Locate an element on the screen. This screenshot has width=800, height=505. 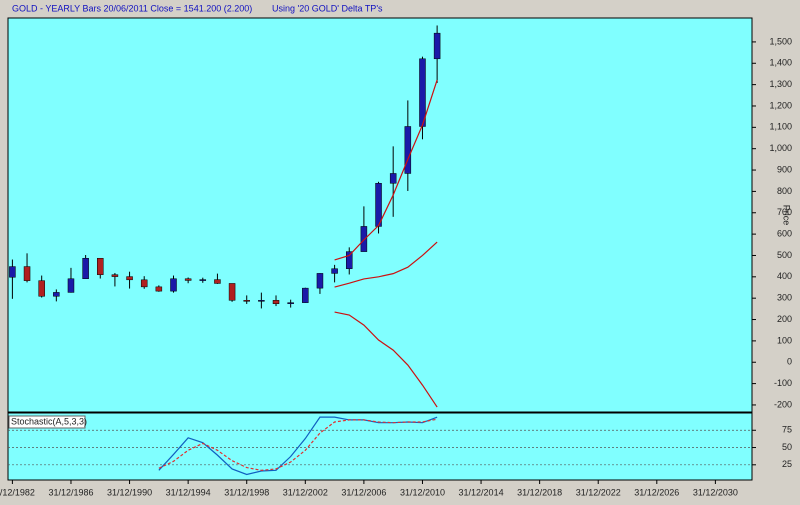
x-tick-label: 31/12/1998 is located at coordinates (246, 492).